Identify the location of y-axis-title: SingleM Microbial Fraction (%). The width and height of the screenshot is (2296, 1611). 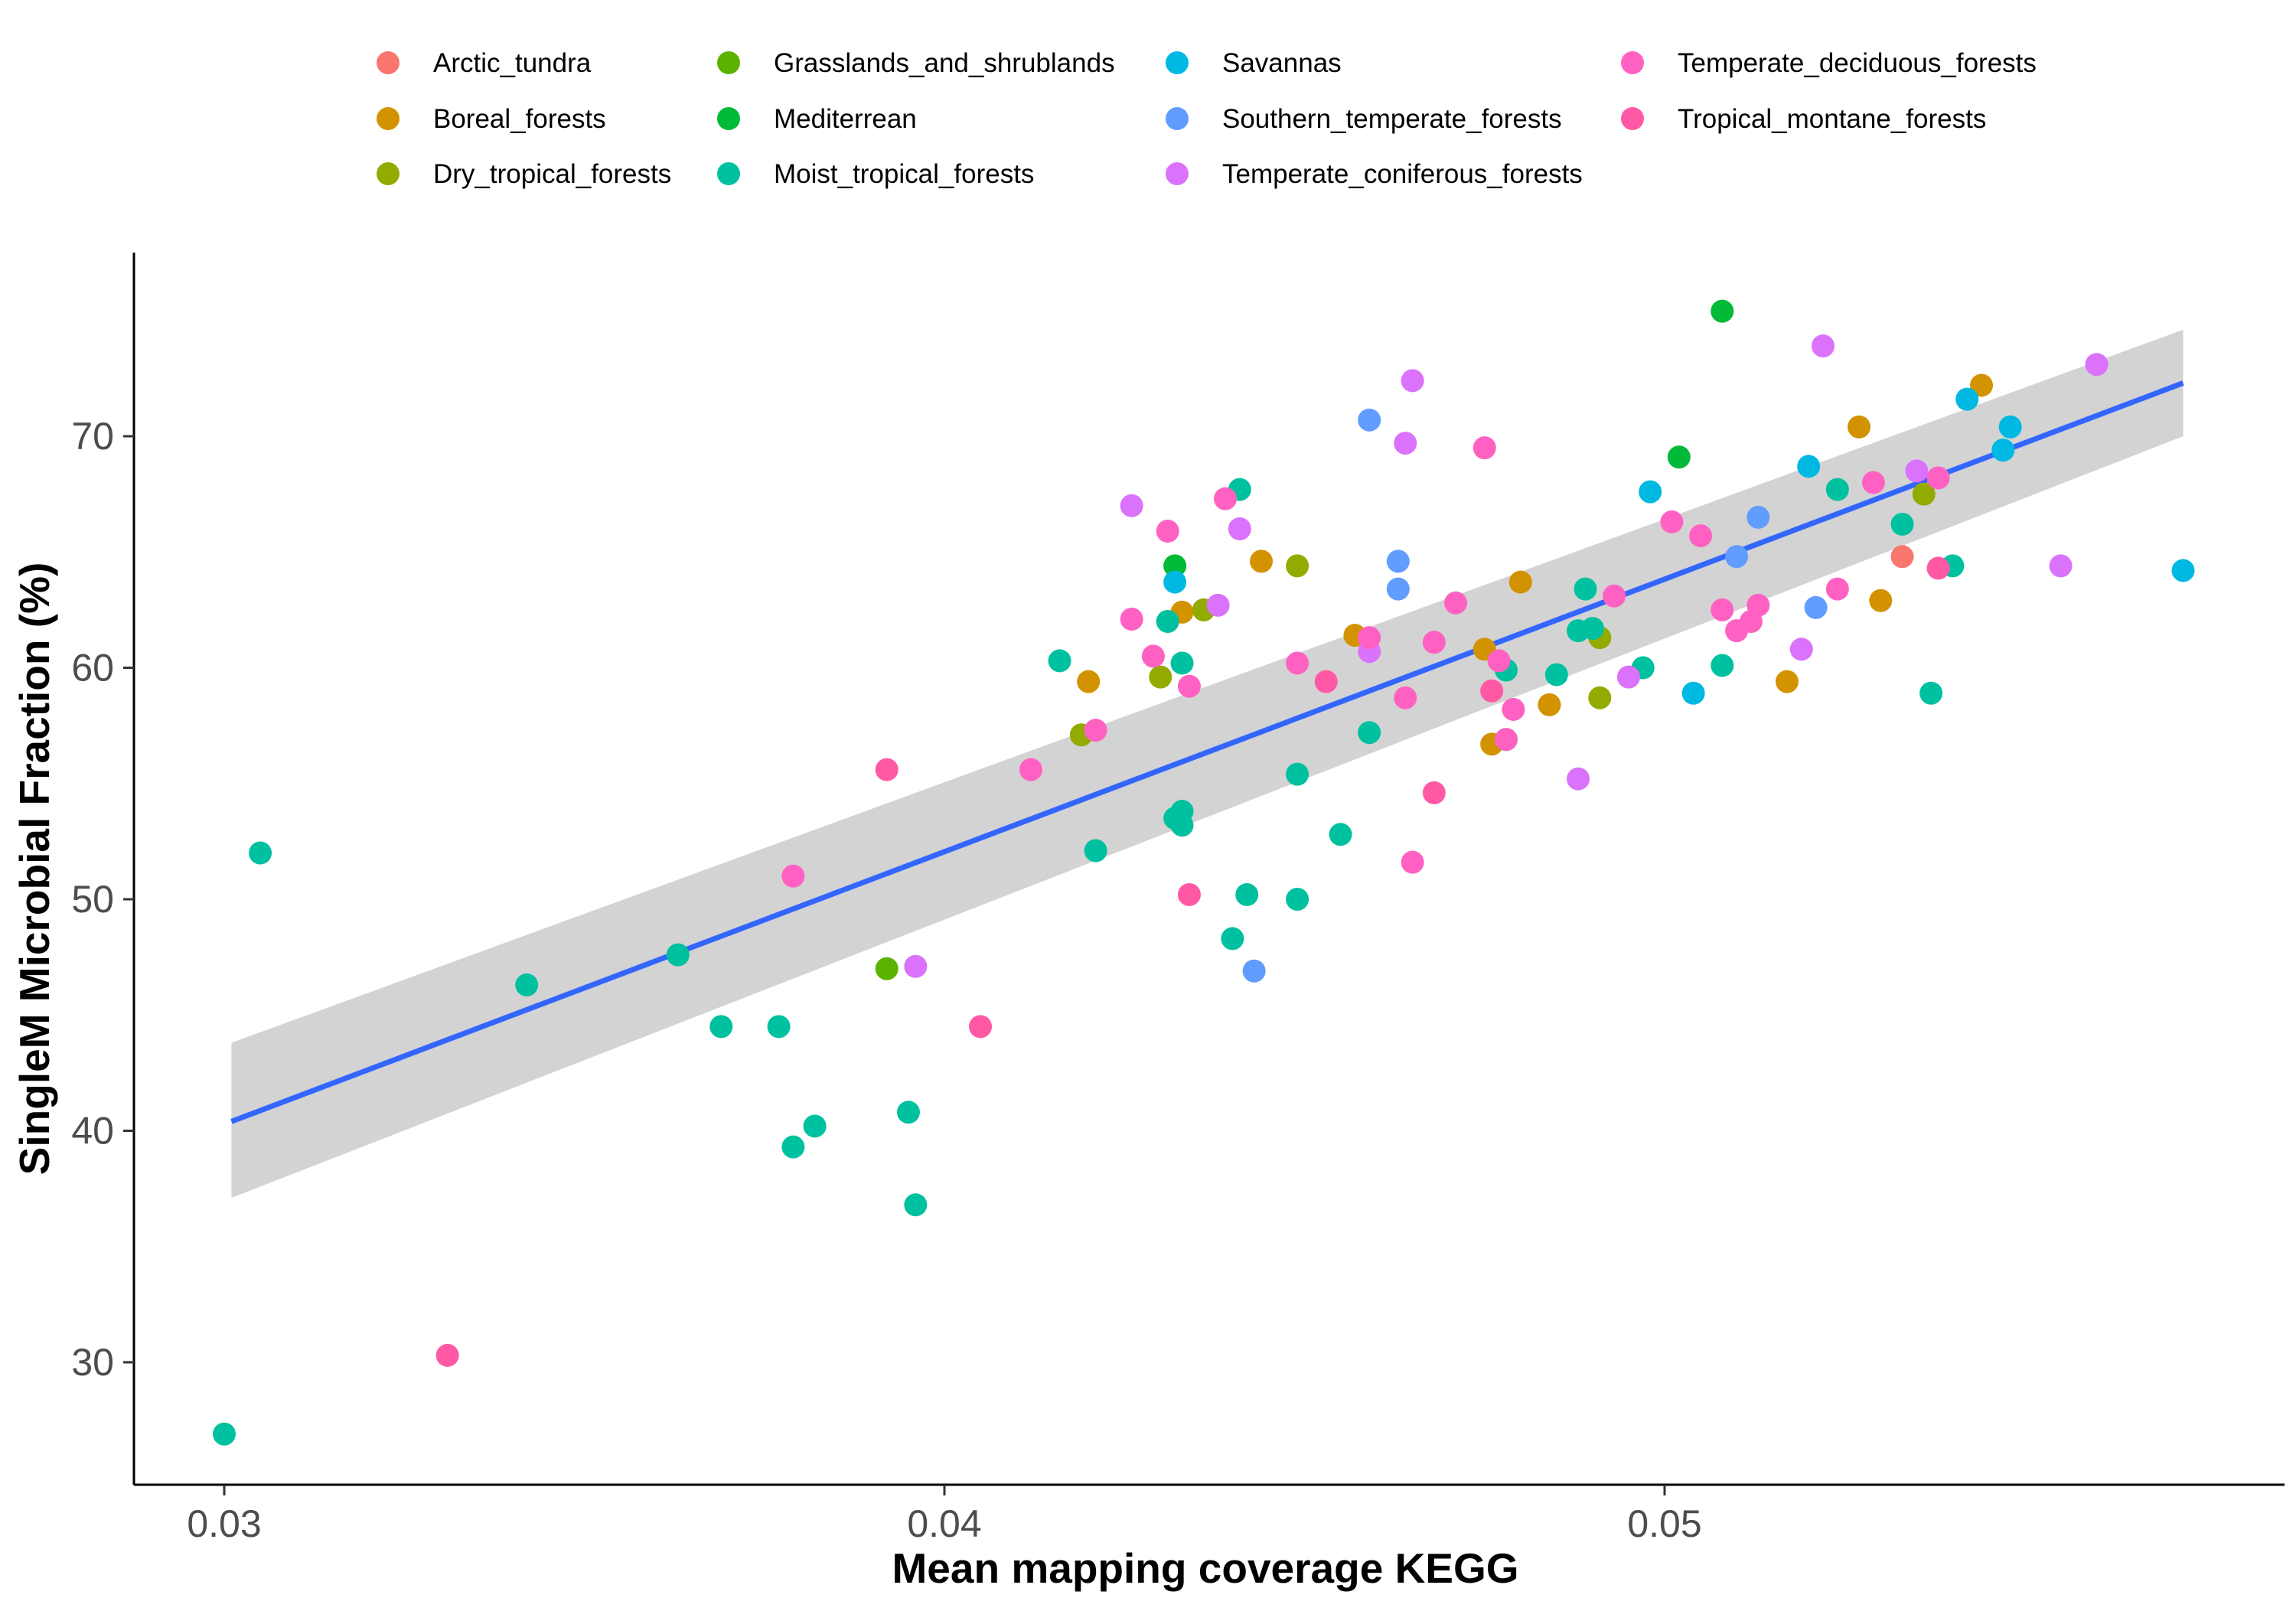
(34, 869).